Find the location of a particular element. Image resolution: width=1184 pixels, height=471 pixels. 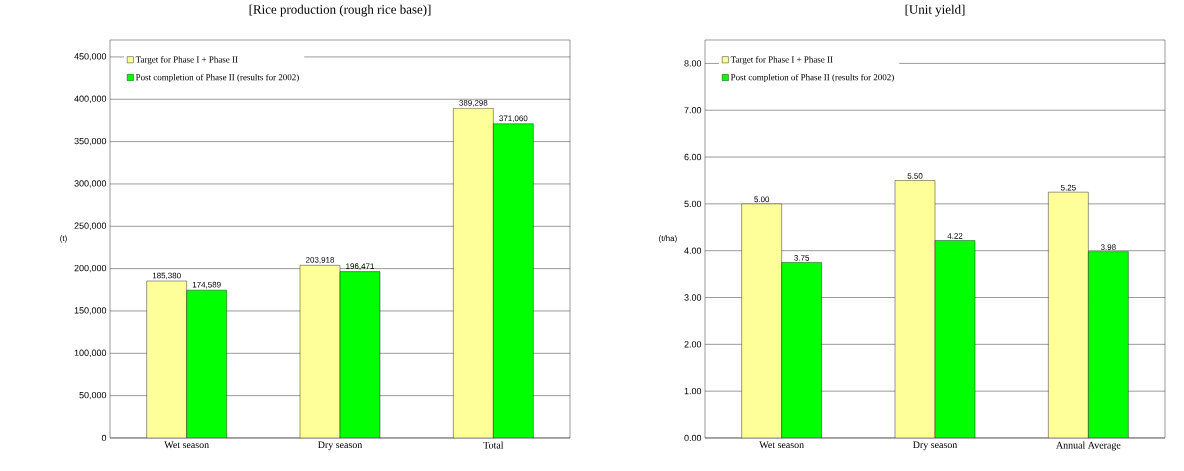

x-tick-label: Total is located at coordinates (493, 445).